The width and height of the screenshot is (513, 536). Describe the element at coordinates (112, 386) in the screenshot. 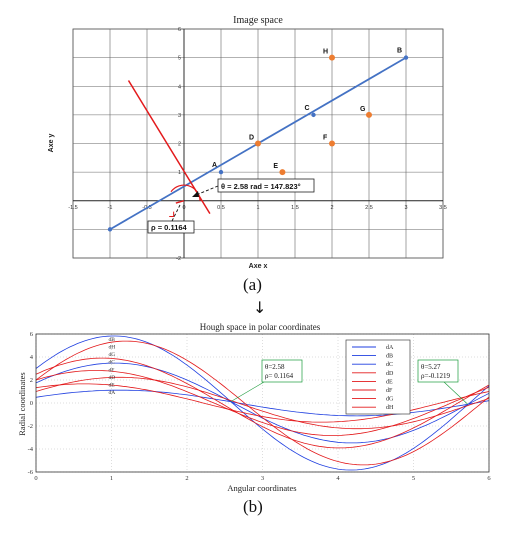

I see `curve-label: dE` at that location.